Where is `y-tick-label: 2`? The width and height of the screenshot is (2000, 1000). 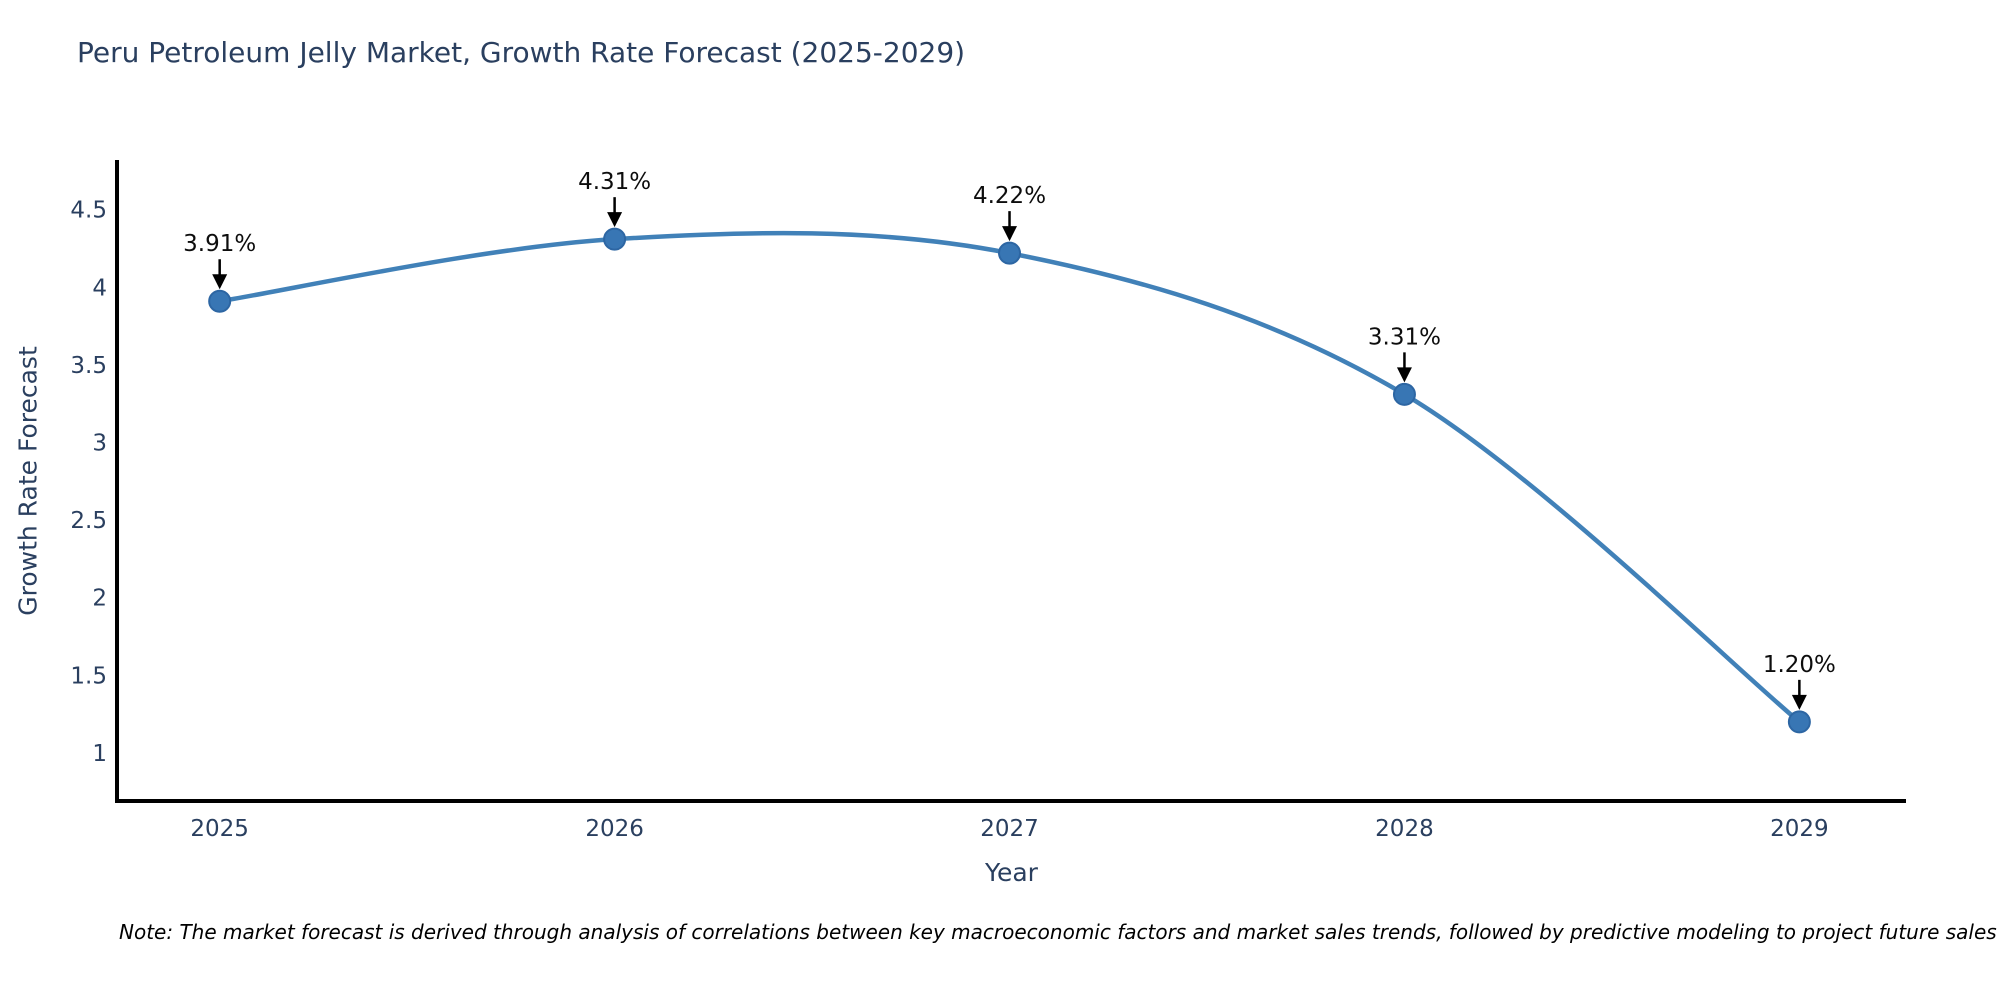
y-tick-label: 2 is located at coordinates (99, 599).